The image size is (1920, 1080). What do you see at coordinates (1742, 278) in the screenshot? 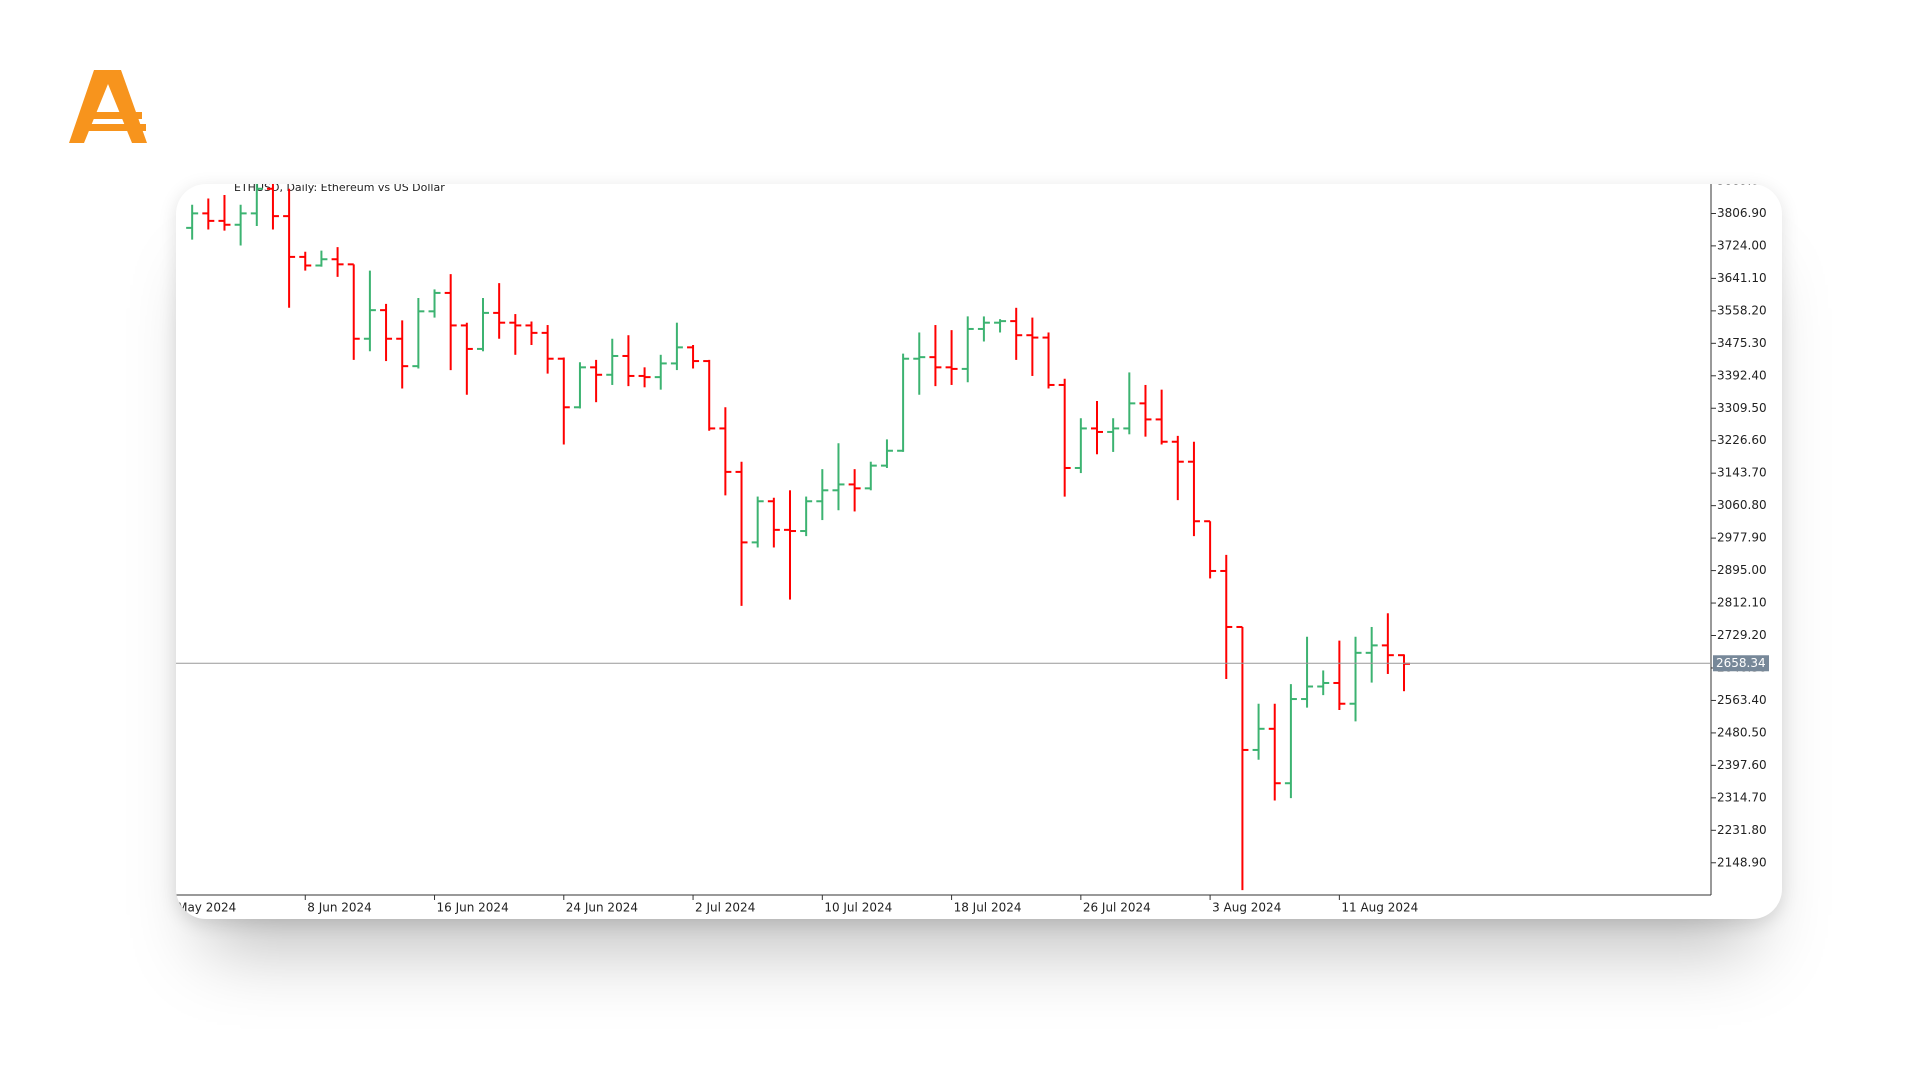
I see `y-tick-label: 3641.10` at bounding box center [1742, 278].